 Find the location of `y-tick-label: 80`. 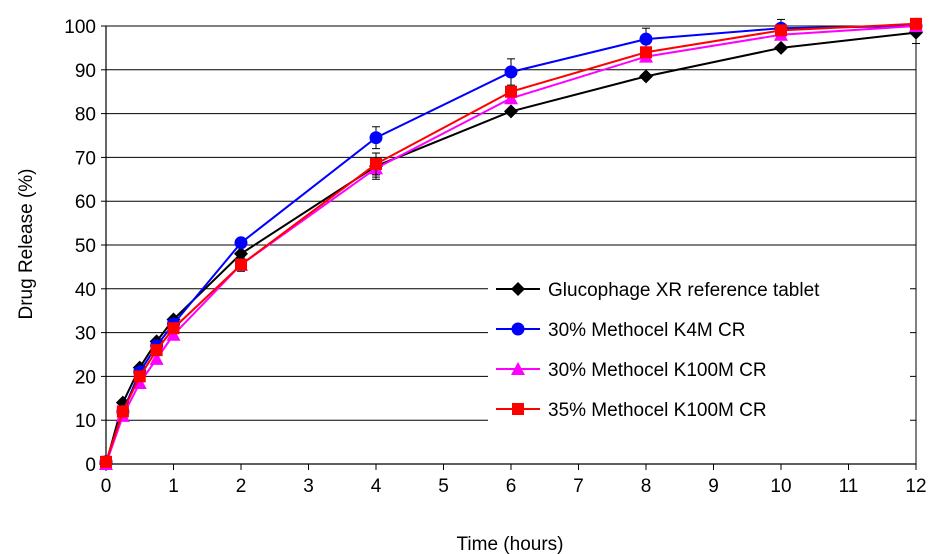

y-tick-label: 80 is located at coordinates (85, 115).